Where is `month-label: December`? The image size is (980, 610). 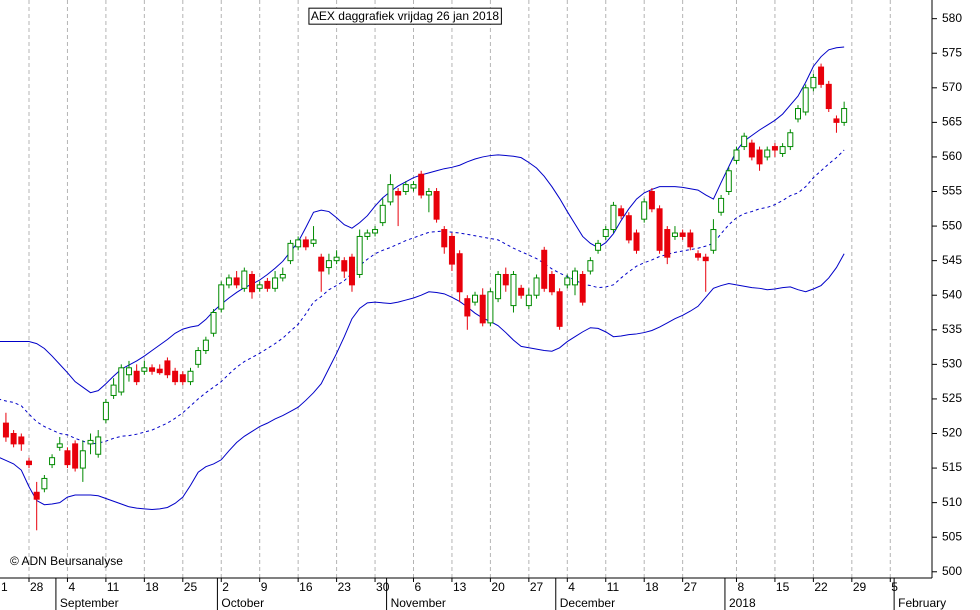 month-label: December is located at coordinates (587, 603).